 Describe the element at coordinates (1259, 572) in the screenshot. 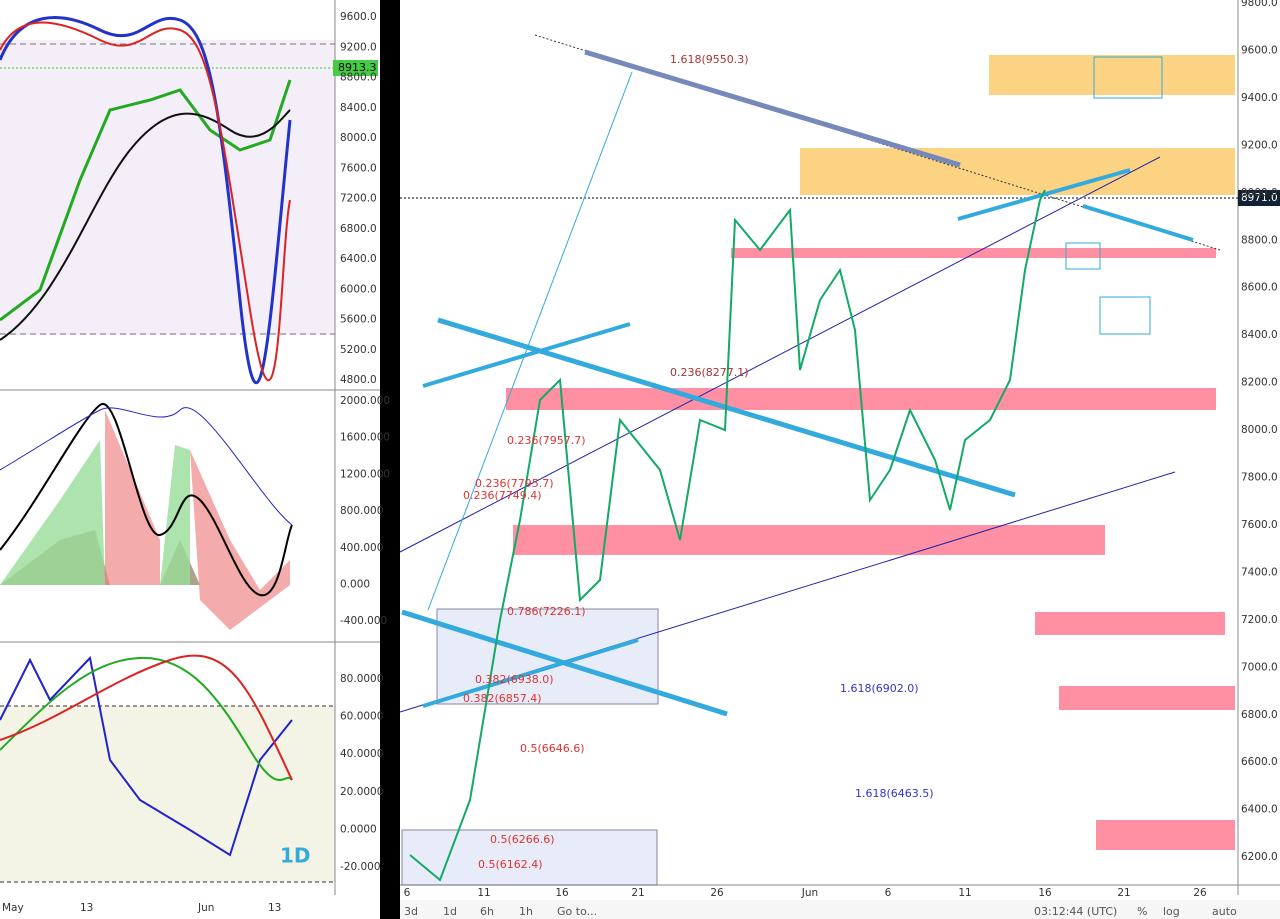

I see `y-tick-label: 7400.0` at that location.